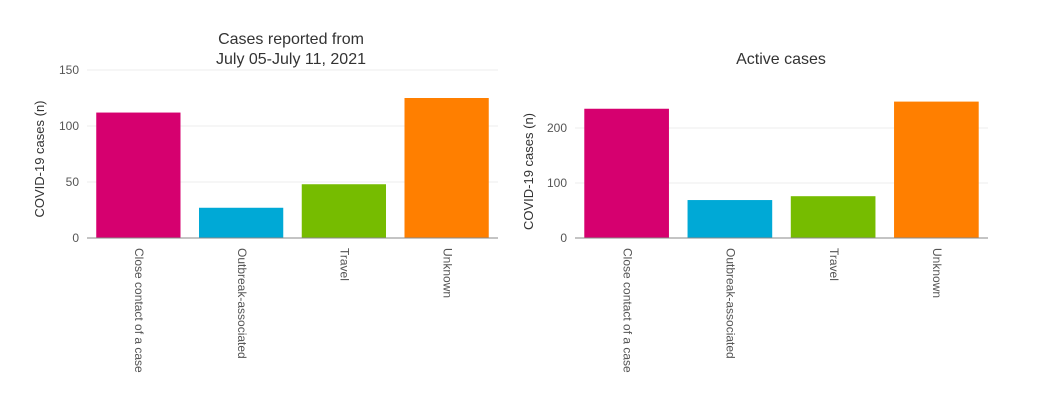  Describe the element at coordinates (557, 128) in the screenshot. I see `y-tick-label: 200` at that location.